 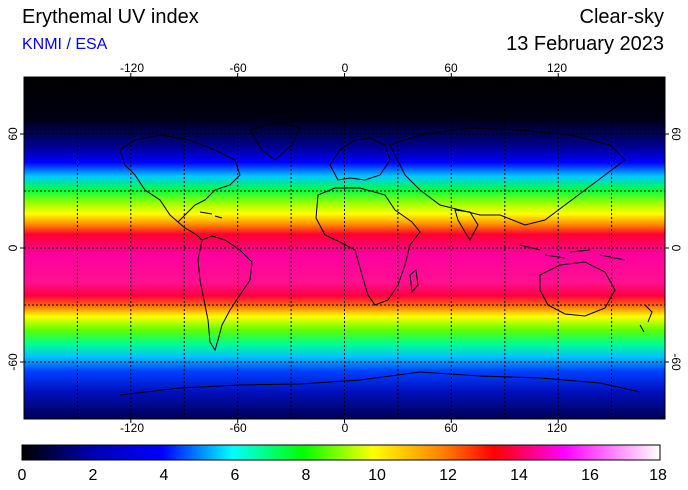 I want to click on lat-tick-left: 0, so click(x=13, y=247).